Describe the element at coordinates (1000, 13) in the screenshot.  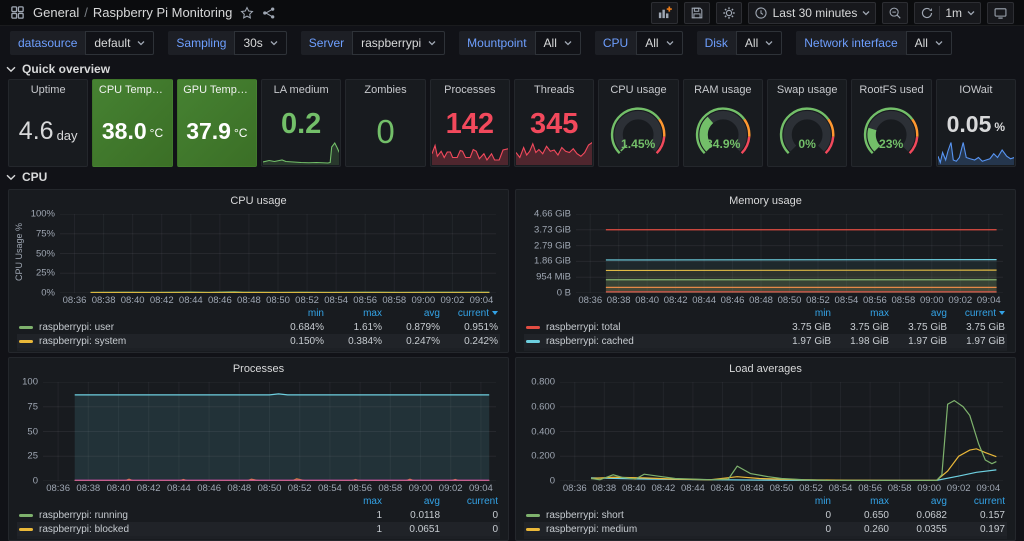
I see `kiosk-mode-button` at that location.